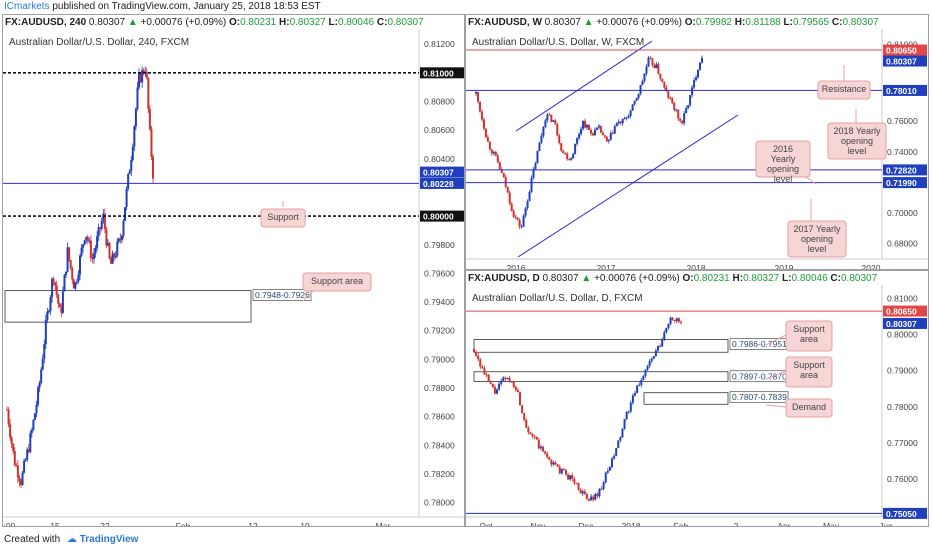 This screenshot has height=550, width=932. What do you see at coordinates (439, 388) in the screenshot?
I see `price-tick-label: 0.78800` at bounding box center [439, 388].